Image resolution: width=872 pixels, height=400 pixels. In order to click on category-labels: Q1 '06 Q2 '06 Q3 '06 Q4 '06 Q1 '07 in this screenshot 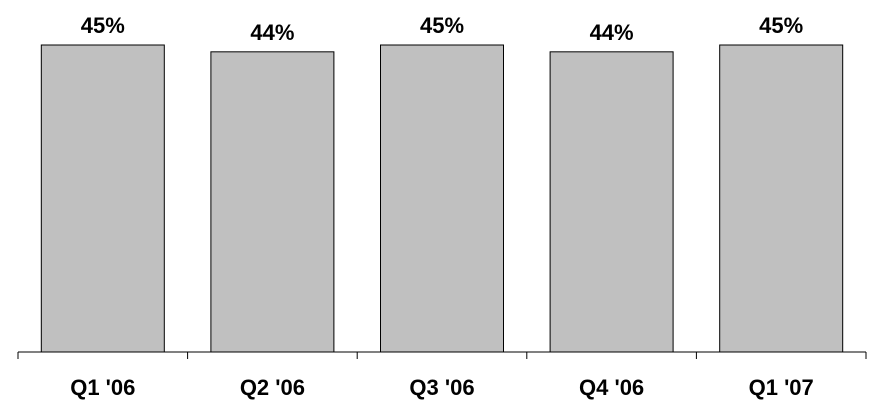, I will do `click(442, 387)`.